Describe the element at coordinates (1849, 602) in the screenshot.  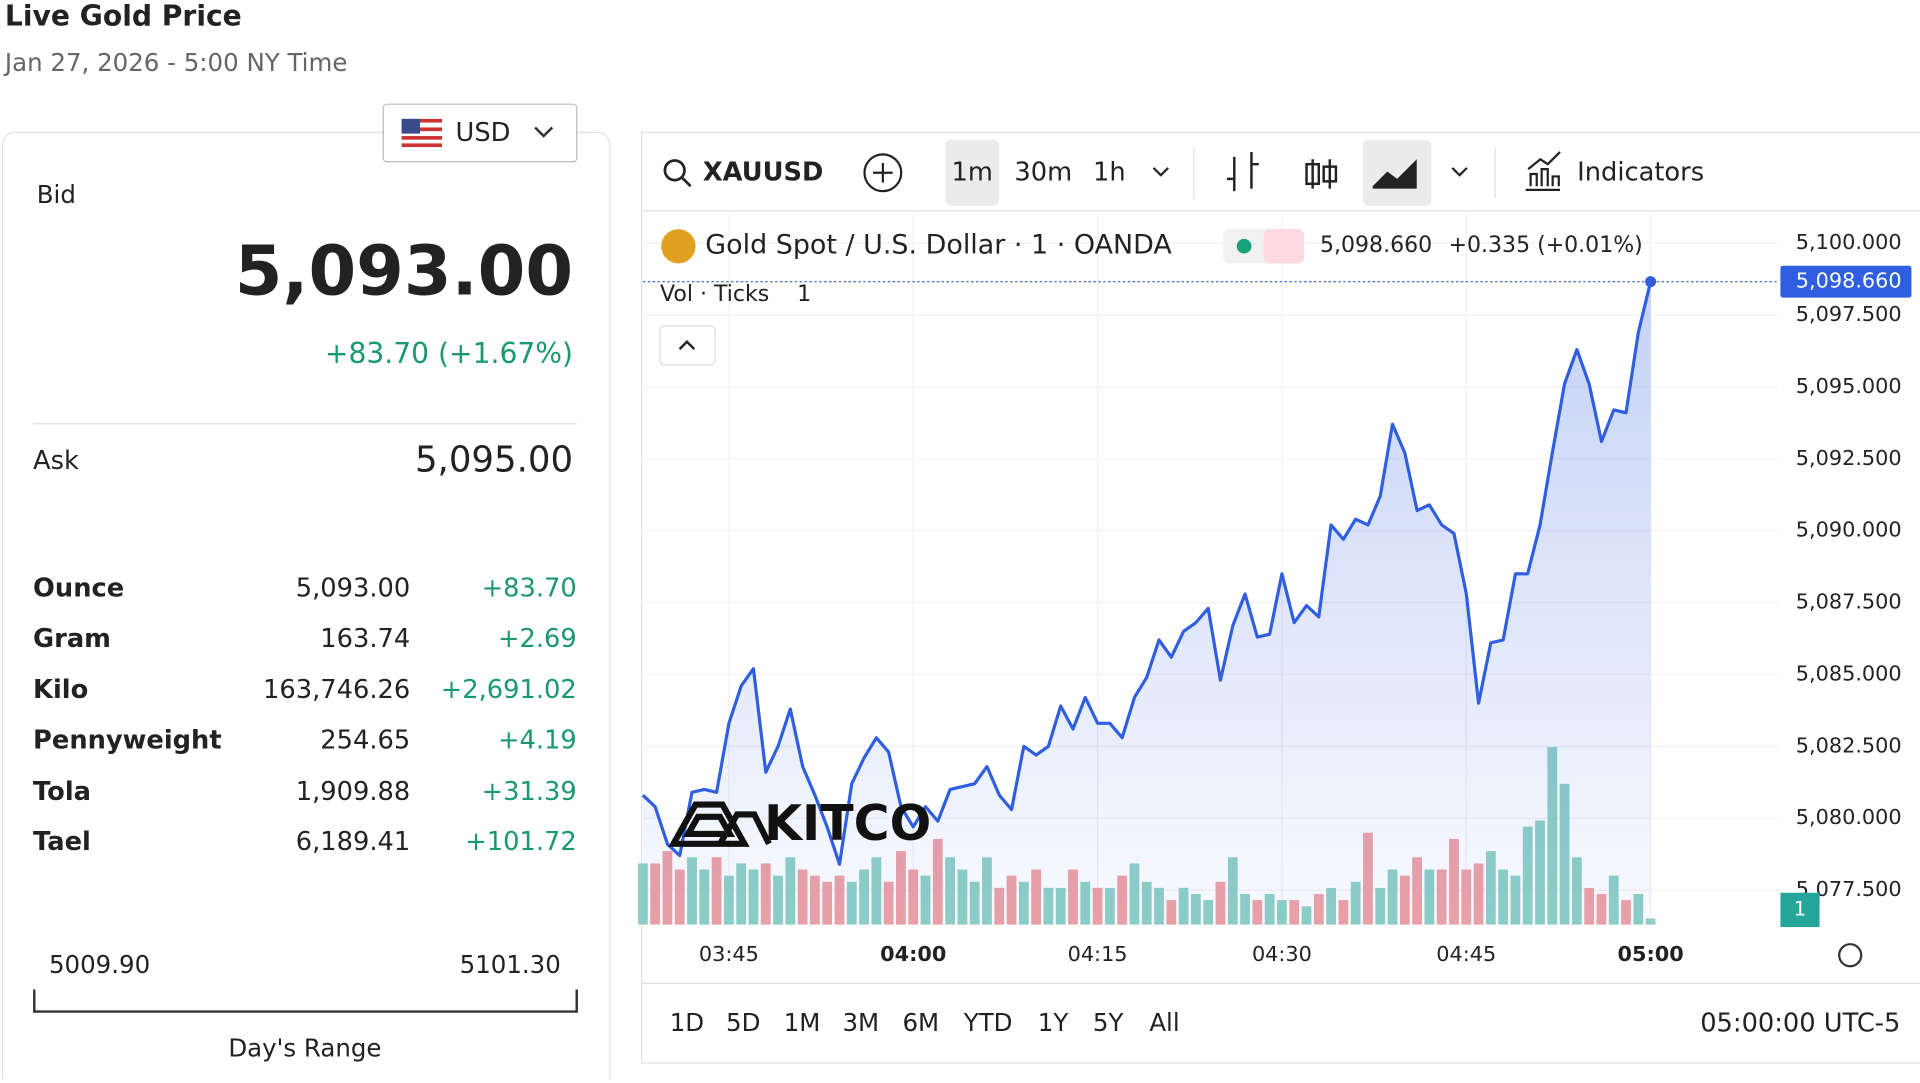
I see `y-tick-label: 5,087.500` at that location.